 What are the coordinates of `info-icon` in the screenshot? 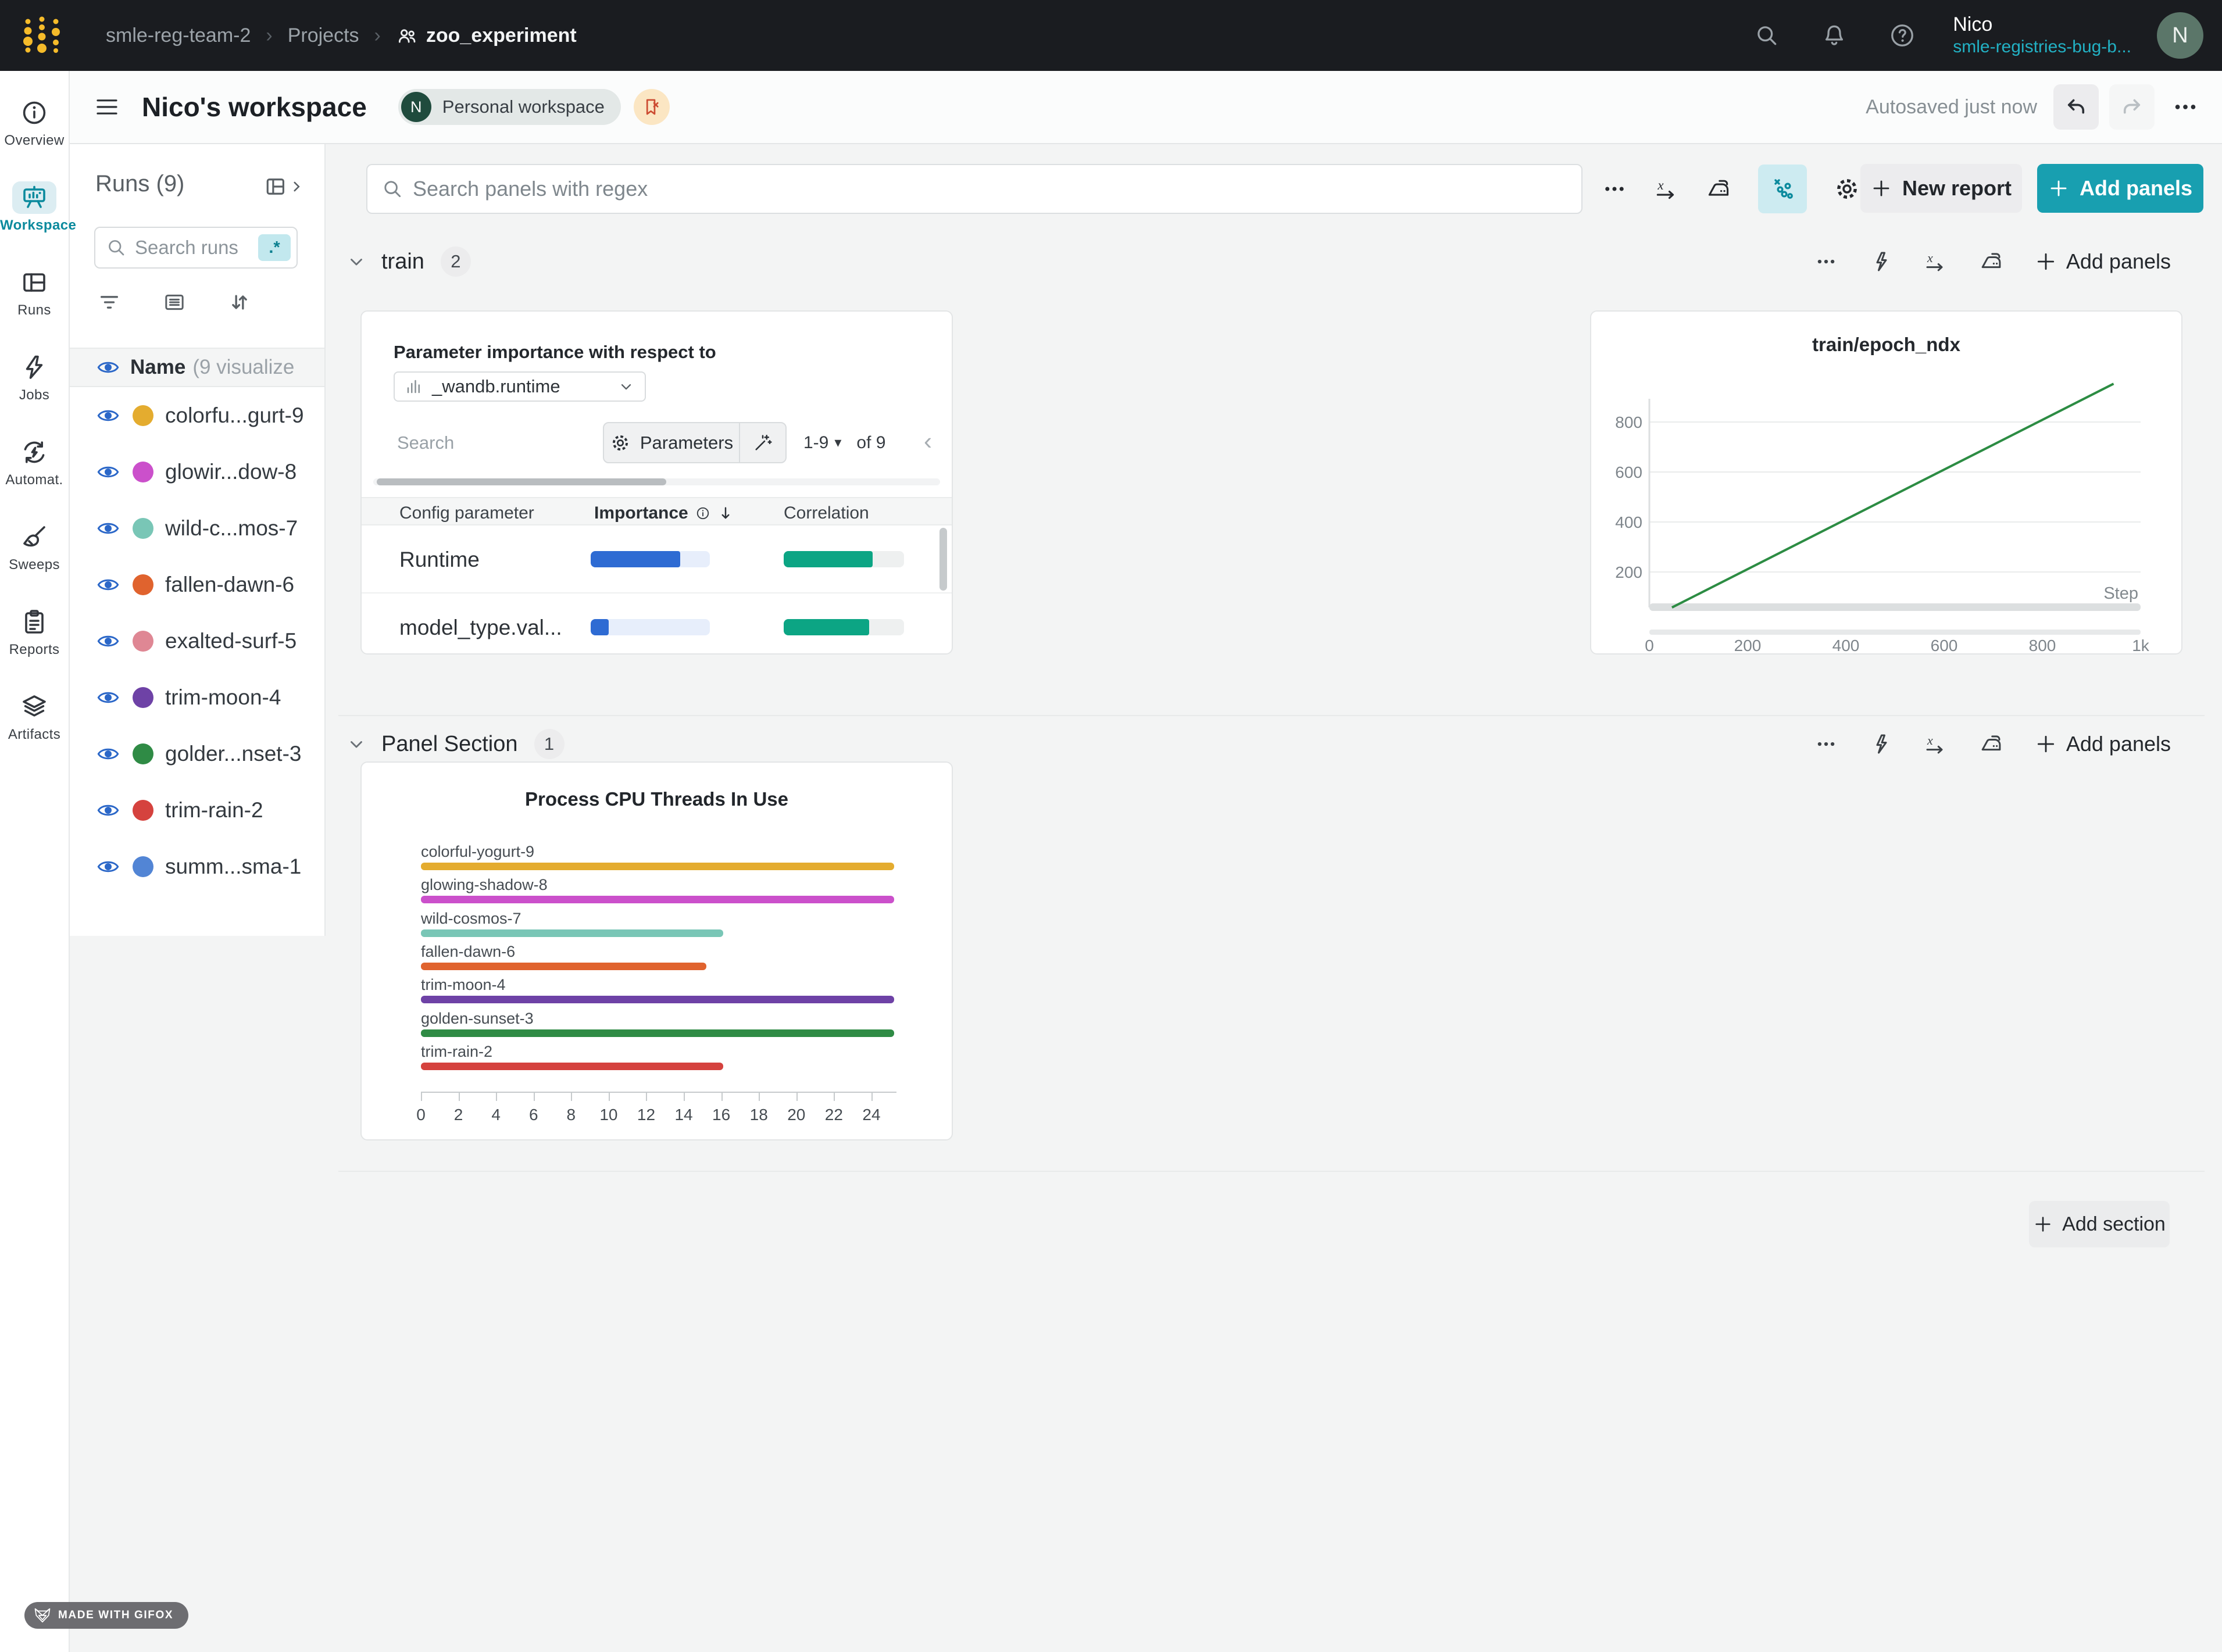 It's located at (34, 112).